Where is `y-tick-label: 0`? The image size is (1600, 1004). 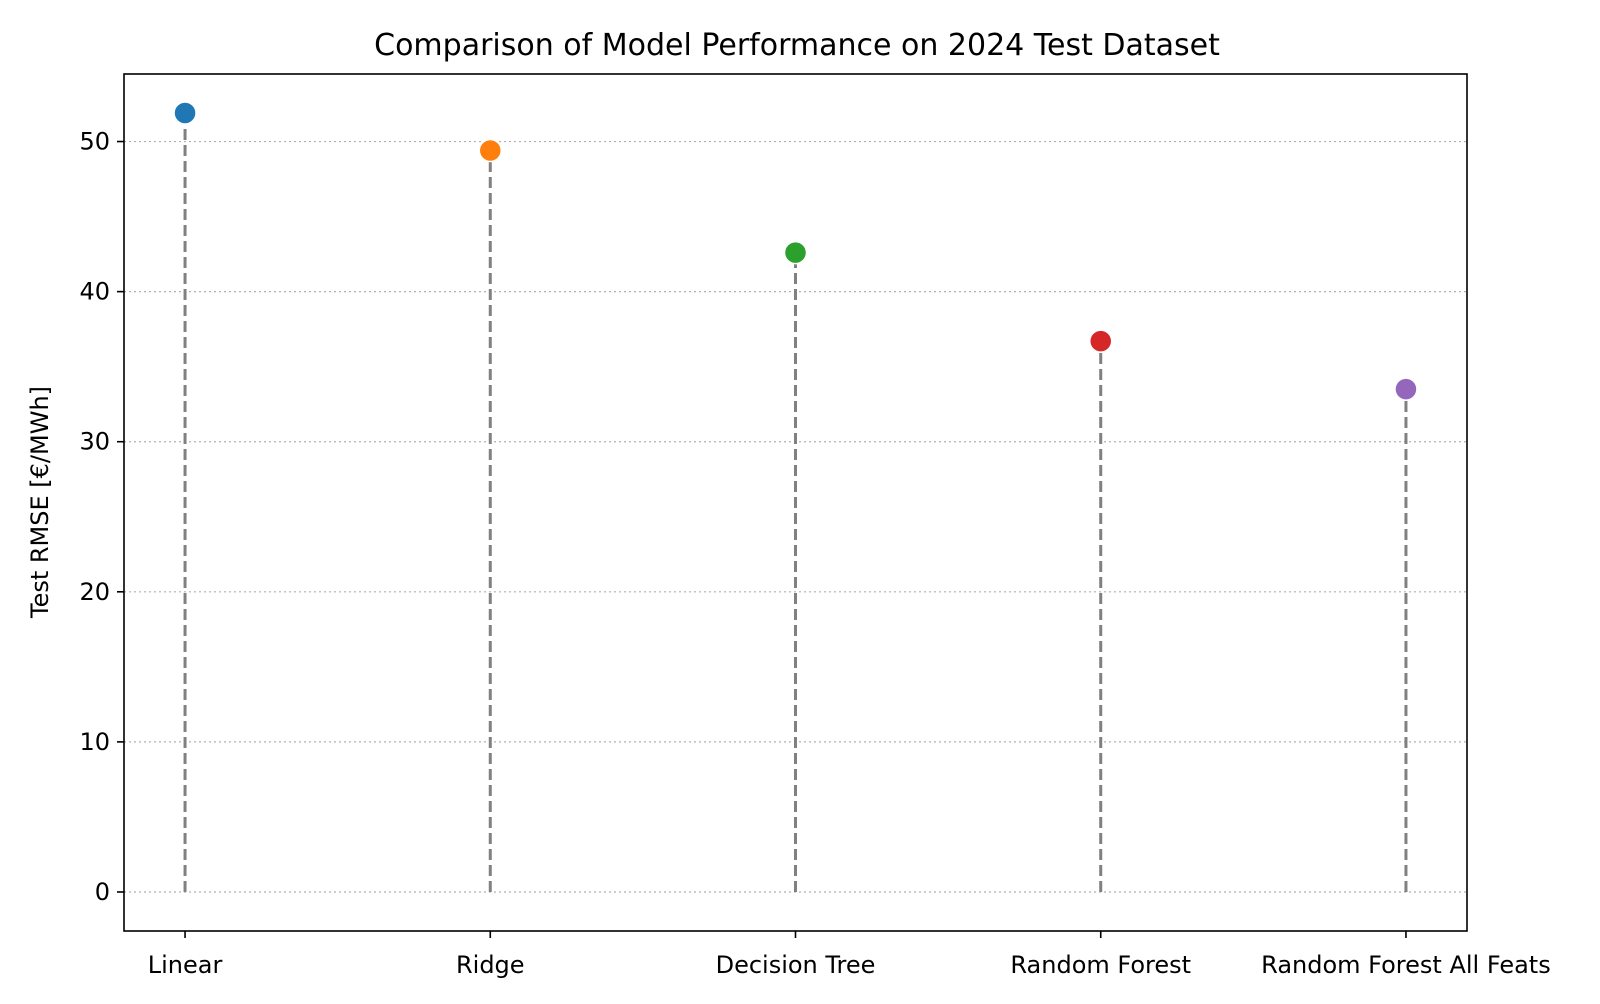 y-tick-label: 0 is located at coordinates (102, 892).